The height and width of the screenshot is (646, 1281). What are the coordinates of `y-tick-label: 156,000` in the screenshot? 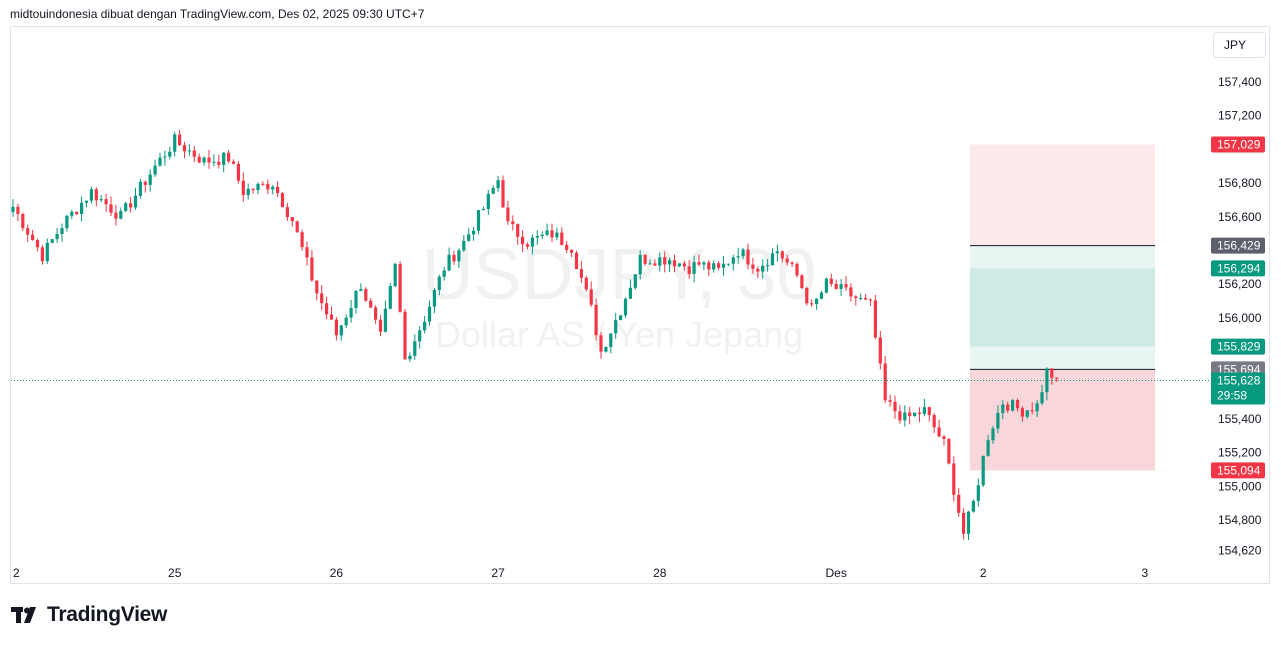 It's located at (1240, 318).